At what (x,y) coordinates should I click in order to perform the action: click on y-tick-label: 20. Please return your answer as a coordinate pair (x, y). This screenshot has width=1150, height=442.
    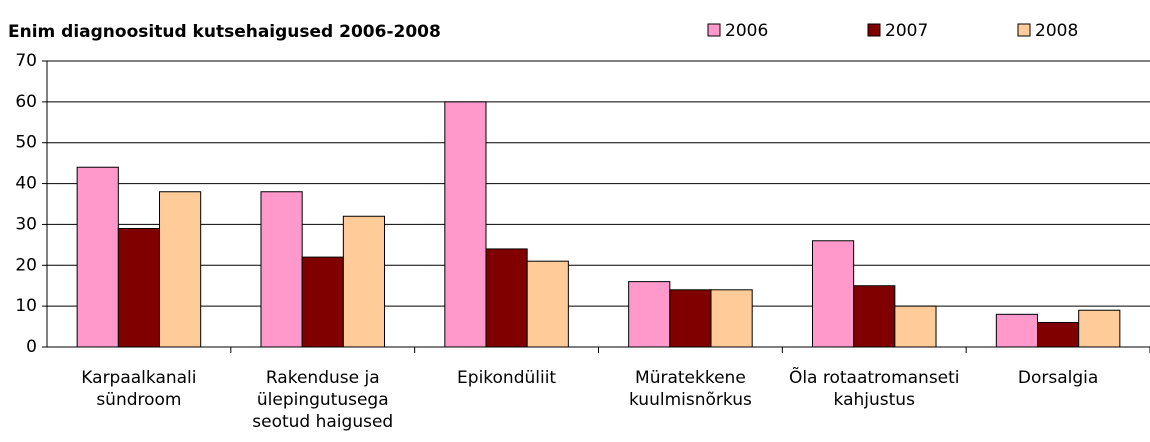
    Looking at the image, I should click on (26, 265).